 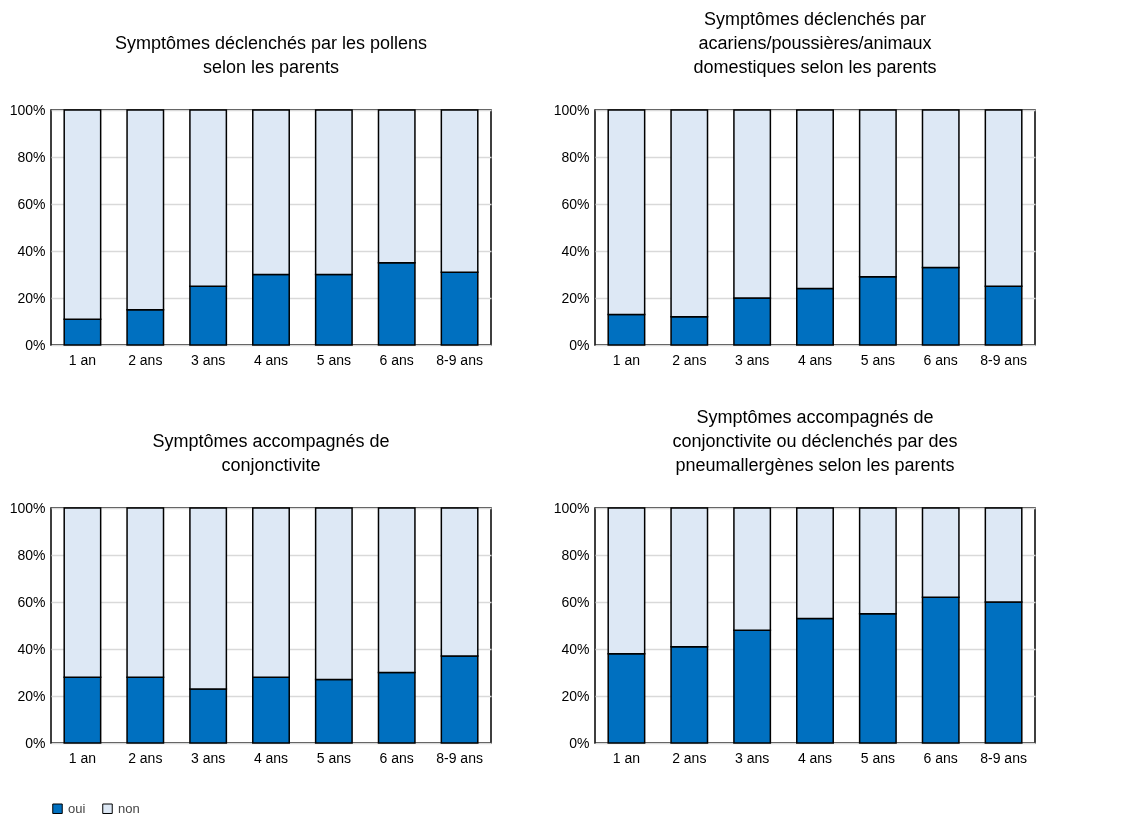 I want to click on chart-title: Symptômes déclenchés par les pollens selon les parents, so click(x=271, y=55).